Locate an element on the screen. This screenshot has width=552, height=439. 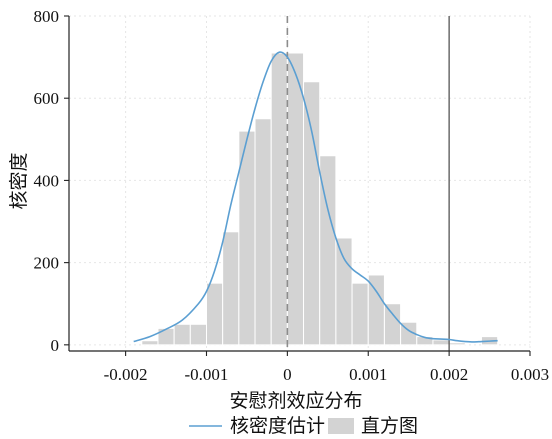
x-ticks: -0.002 -0.001 0 0.001 0.002 0.003 is located at coordinates (326, 367).